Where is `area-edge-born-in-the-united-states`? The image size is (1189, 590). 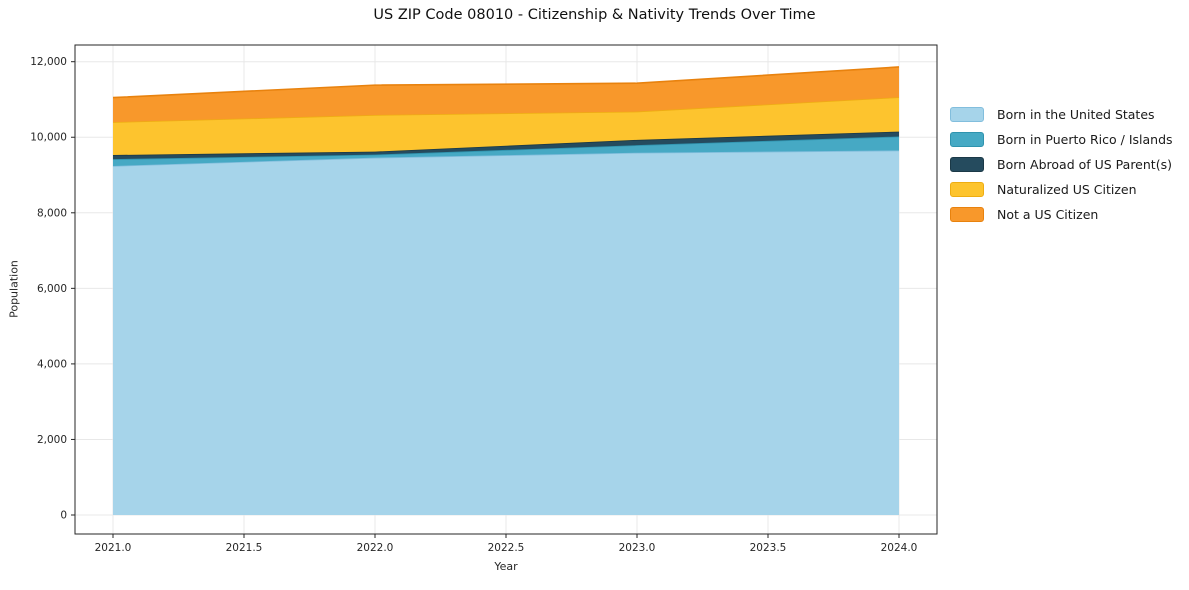 area-edge-born-in-the-united-states is located at coordinates (506, 158).